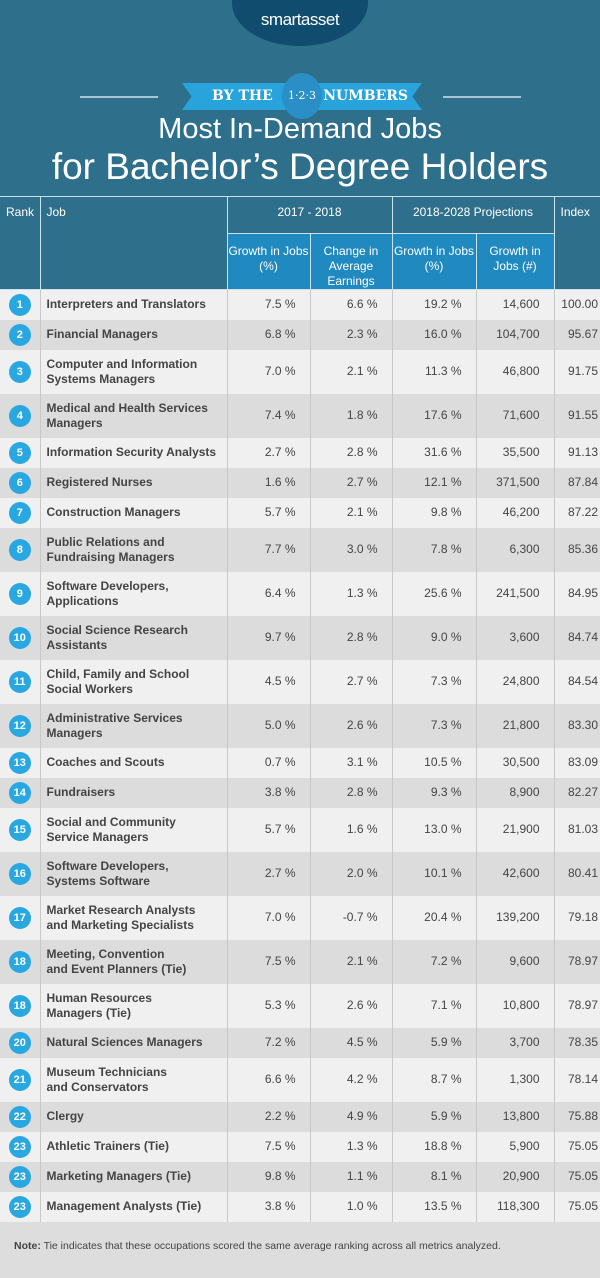 This screenshot has height=1278, width=600. Describe the element at coordinates (133, 762) in the screenshot. I see `job-cell: Coaches and Scouts` at that location.